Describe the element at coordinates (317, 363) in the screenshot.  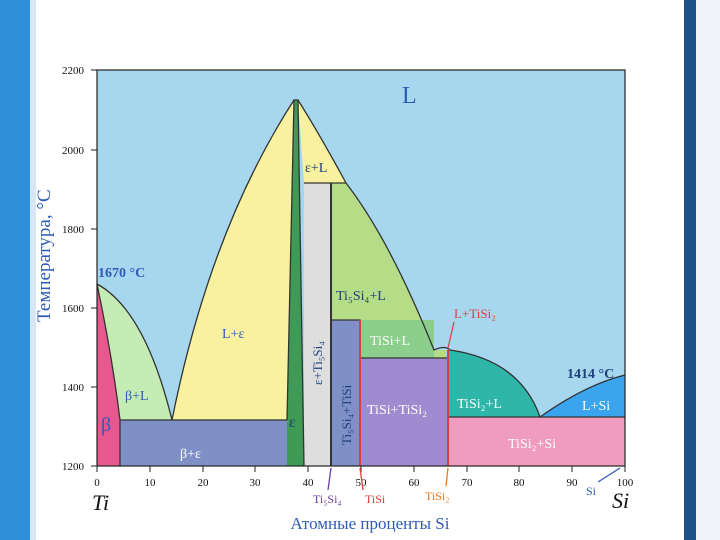
I see `label-eps-ti5si4: ε+Ti₅Si₄` at that location.